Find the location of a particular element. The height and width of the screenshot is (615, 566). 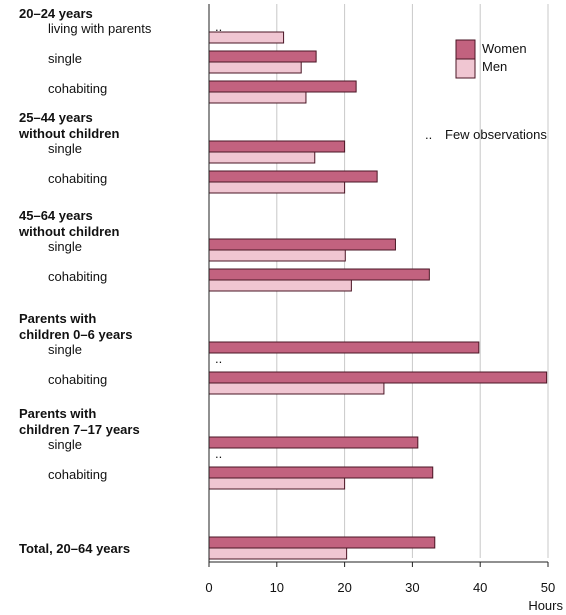

row-label: living with parents is located at coordinates (100, 28).